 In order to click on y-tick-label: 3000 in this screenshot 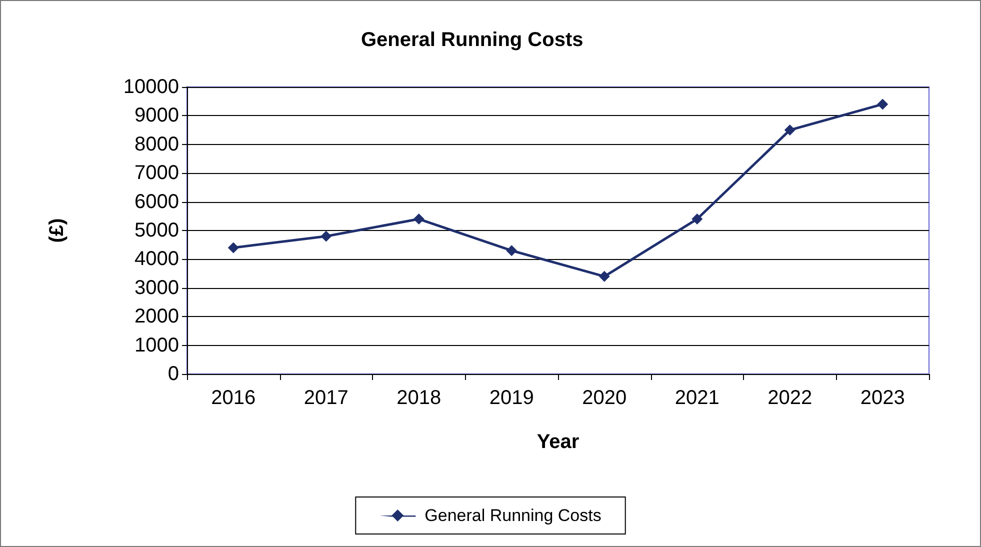, I will do `click(156, 287)`.